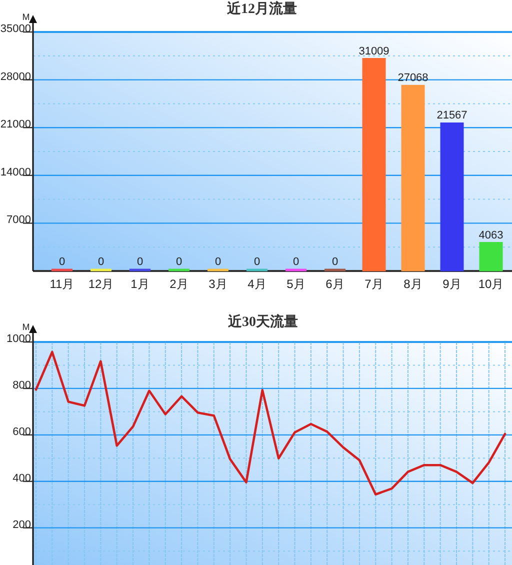 The height and width of the screenshot is (565, 512). What do you see at coordinates (21, 478) in the screenshot?
I see `y-tick-label: 400` at bounding box center [21, 478].